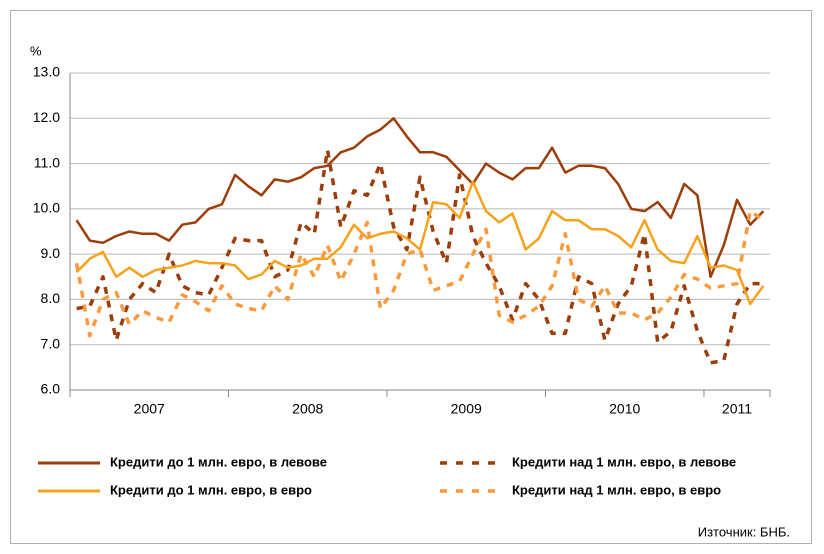  Describe the element at coordinates (46, 117) in the screenshot. I see `y-tick-label: 12.0` at that location.